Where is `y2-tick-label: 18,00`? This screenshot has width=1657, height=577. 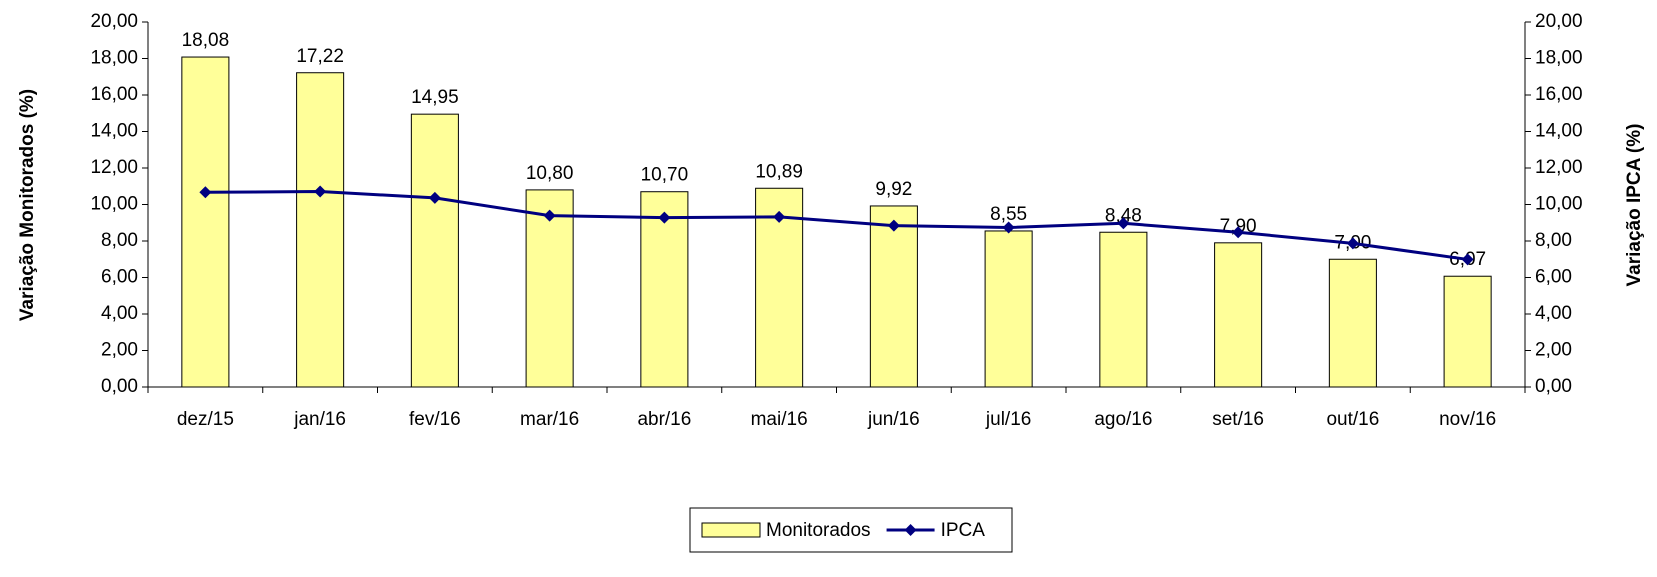
y2-tick-label: 18,00 is located at coordinates (1559, 58).